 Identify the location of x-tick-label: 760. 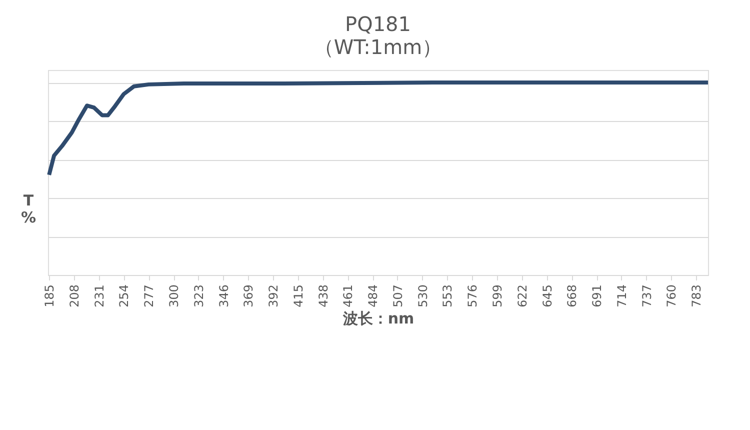
(671, 296).